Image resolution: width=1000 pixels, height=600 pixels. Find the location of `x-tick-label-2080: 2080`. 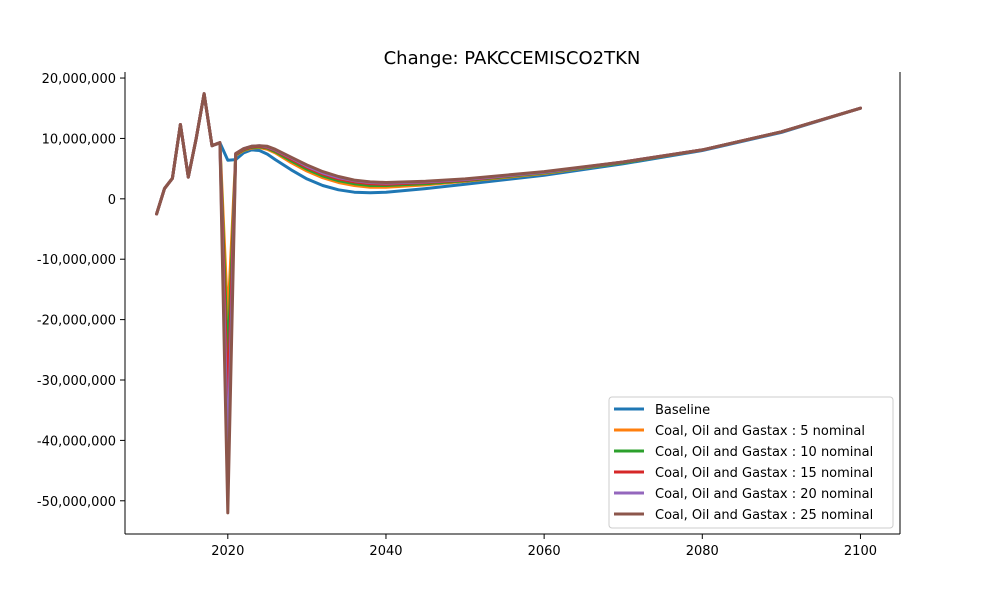

x-tick-label-2080: 2080 is located at coordinates (702, 551).